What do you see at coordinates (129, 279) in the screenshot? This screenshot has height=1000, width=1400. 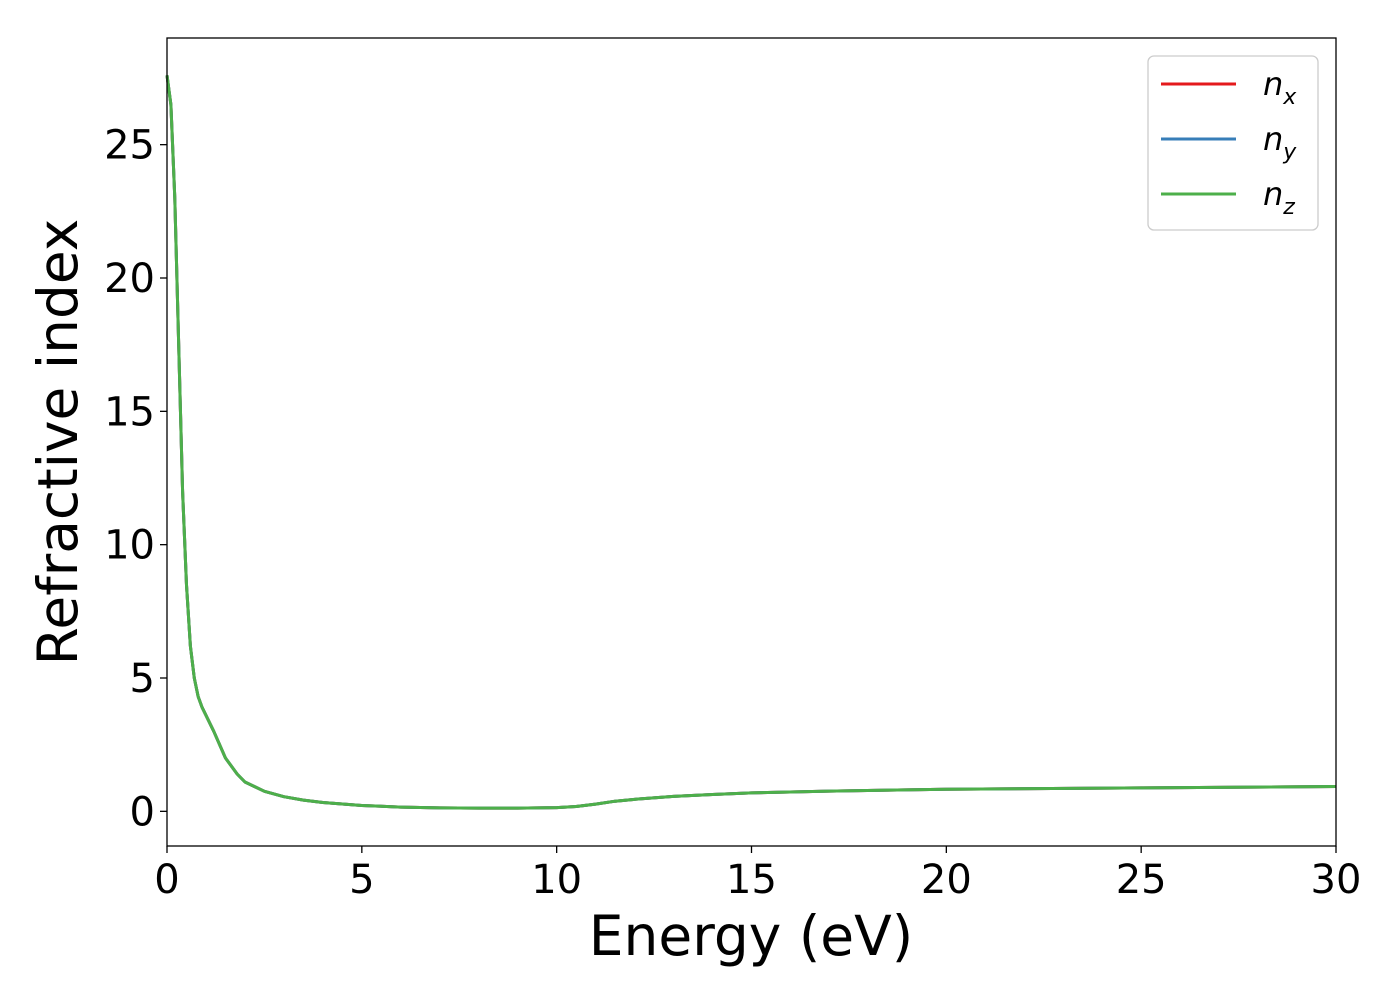 I see `y-tick-label: 20` at bounding box center [129, 279].